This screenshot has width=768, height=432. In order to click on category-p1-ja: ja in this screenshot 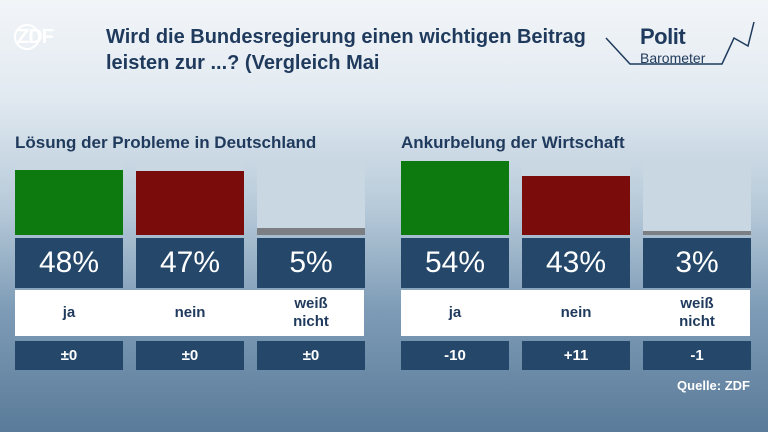, I will do `click(69, 312)`.